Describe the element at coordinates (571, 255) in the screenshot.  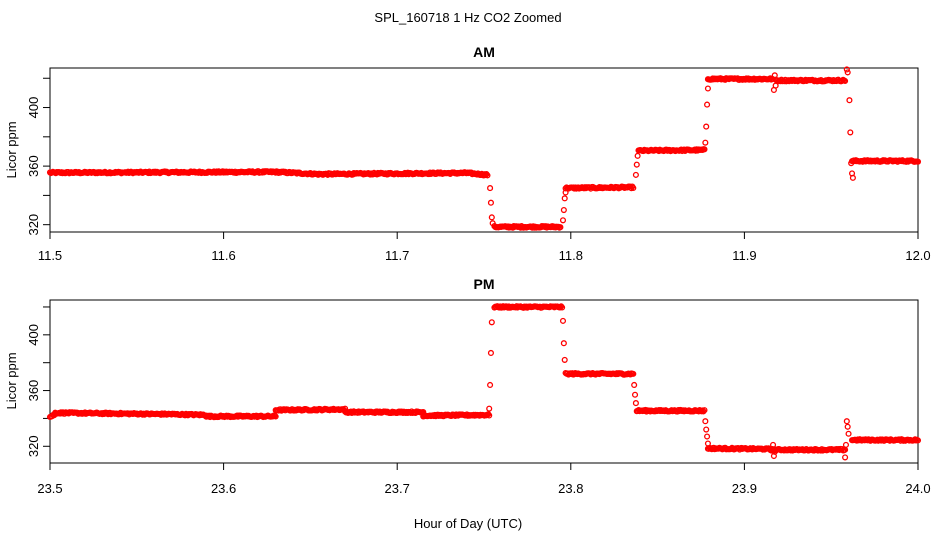
I see `x-tick-label: 11.8` at that location.